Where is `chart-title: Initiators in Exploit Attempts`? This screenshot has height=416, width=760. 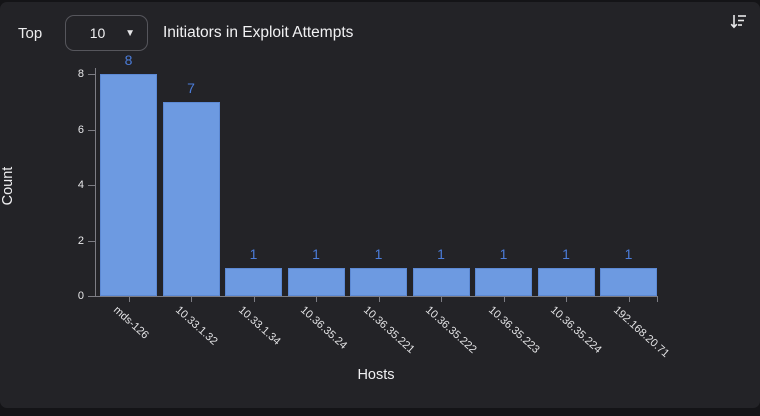
chart-title: Initiators in Exploit Attempts is located at coordinates (258, 32).